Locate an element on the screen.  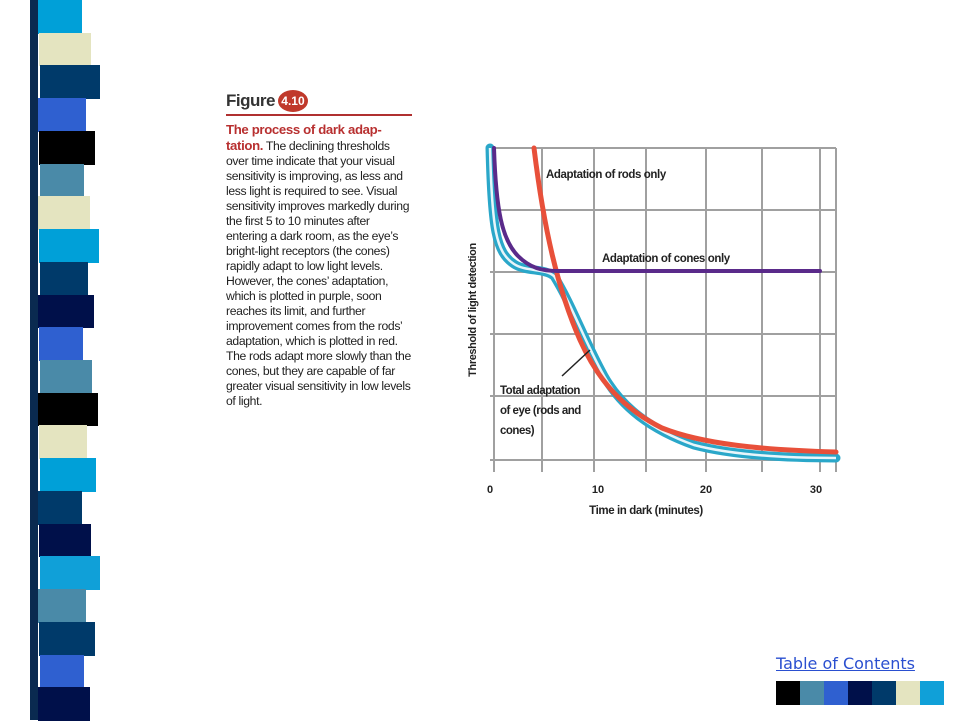
stripe-spine is located at coordinates (34, 360).